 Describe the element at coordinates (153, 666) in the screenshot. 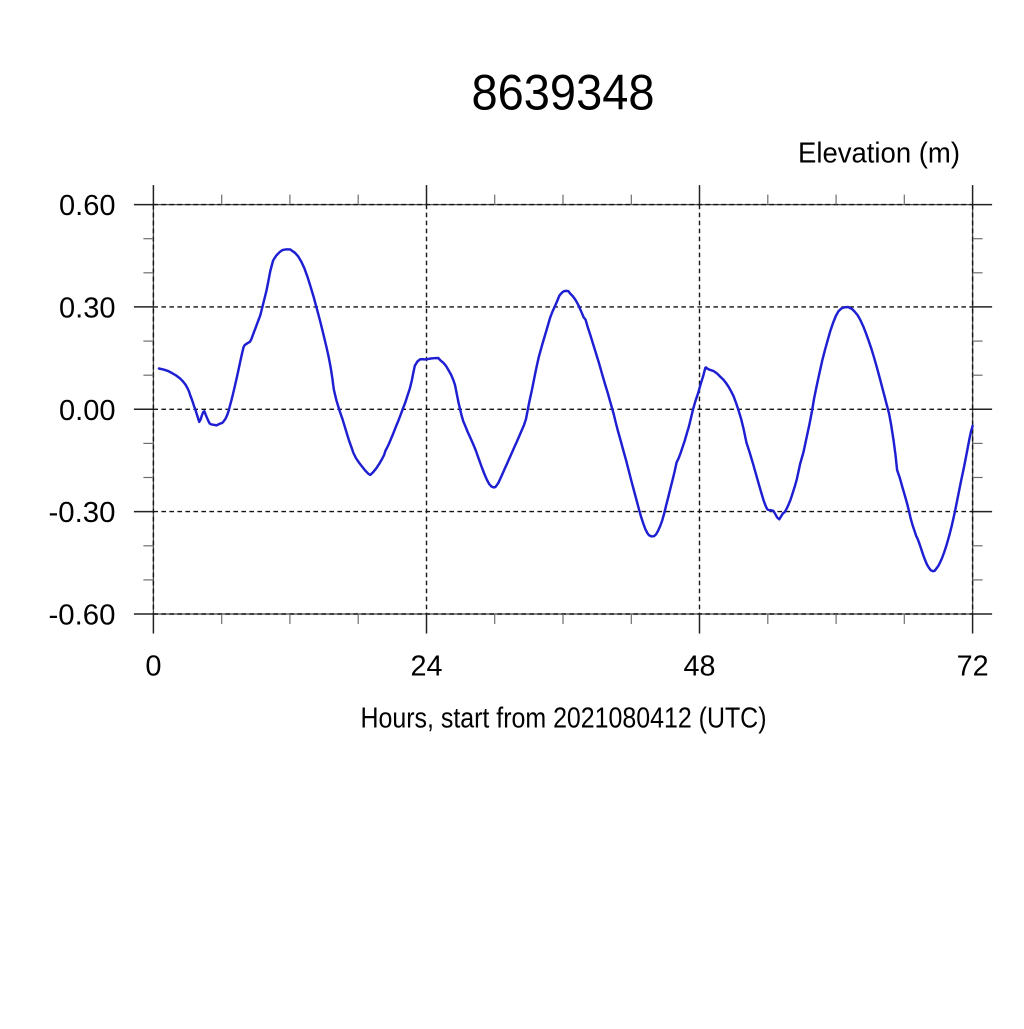

I see `svg-text: 0` at that location.